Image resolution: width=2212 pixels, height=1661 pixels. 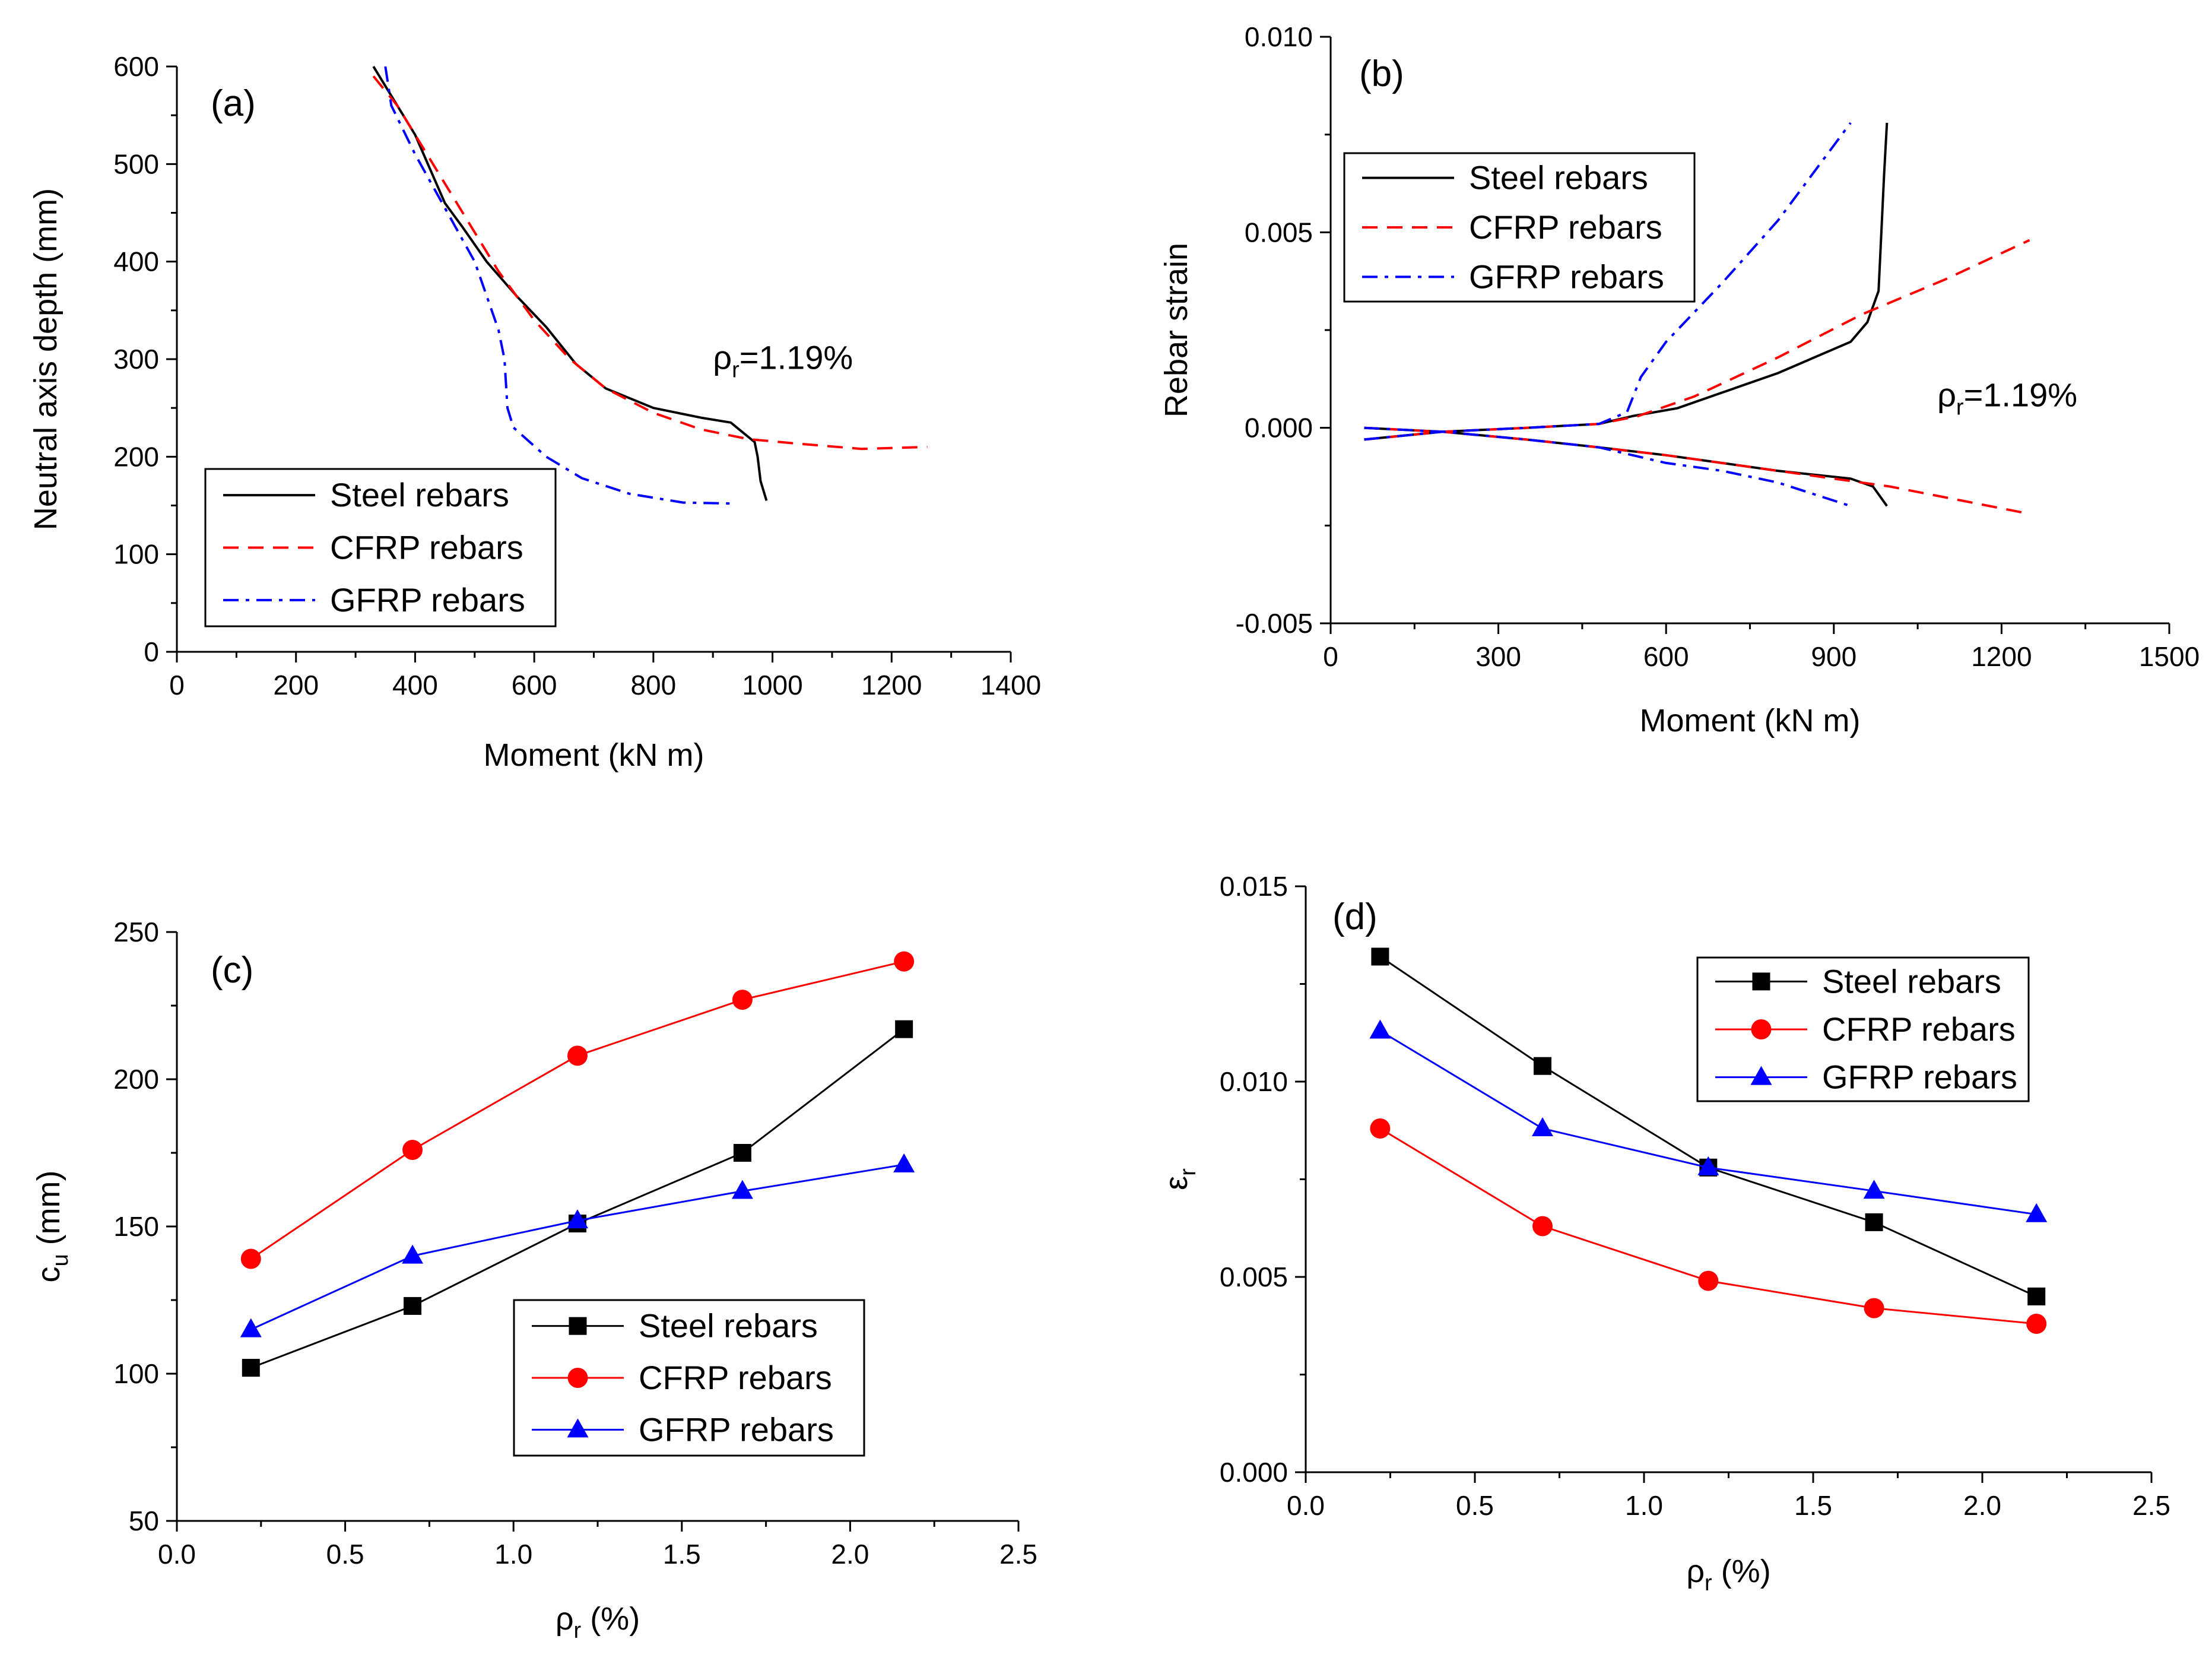 I want to click on y-tick-label: 500, so click(x=136, y=163).